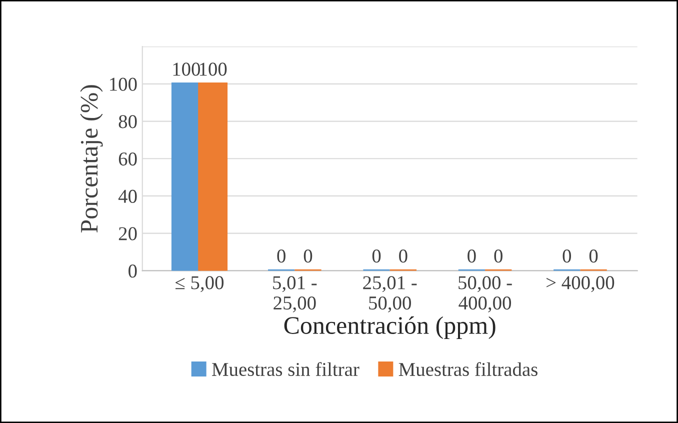 The image size is (678, 423). What do you see at coordinates (127, 196) in the screenshot?
I see `y-tick-label: 40` at bounding box center [127, 196].